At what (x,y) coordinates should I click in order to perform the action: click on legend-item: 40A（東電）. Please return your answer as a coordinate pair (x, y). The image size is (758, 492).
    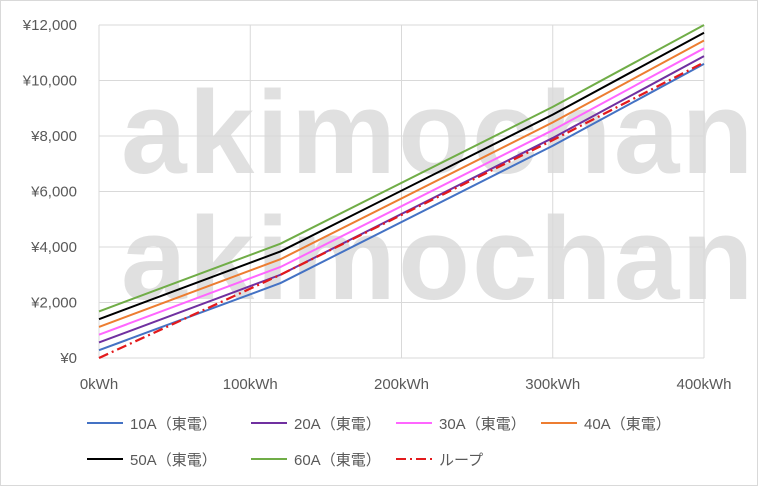
    Looking at the image, I should click on (606, 424).